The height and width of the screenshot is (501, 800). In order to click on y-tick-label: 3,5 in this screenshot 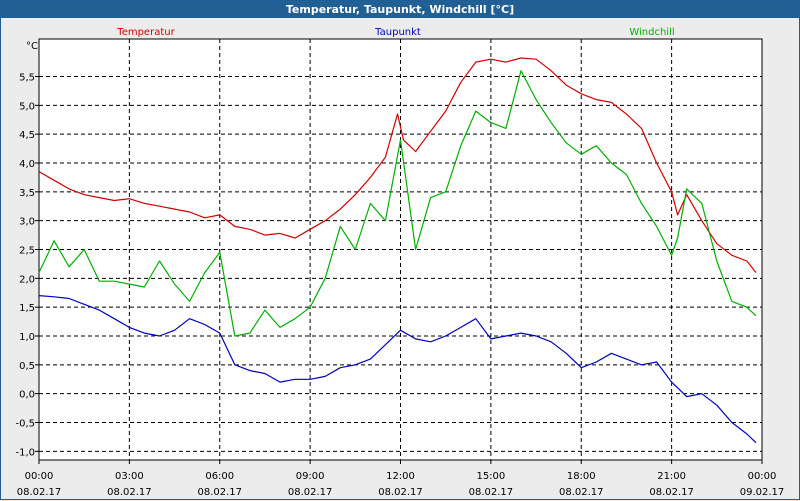, I will do `click(27, 193)`.